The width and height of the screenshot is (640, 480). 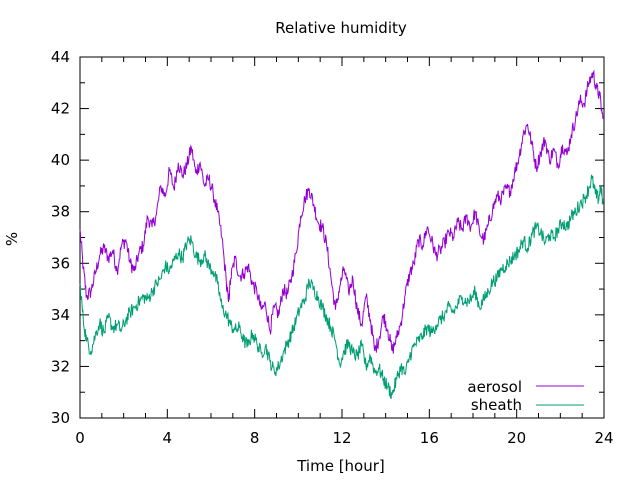 What do you see at coordinates (168, 438) in the screenshot?
I see `x-tick-label: 4` at bounding box center [168, 438].